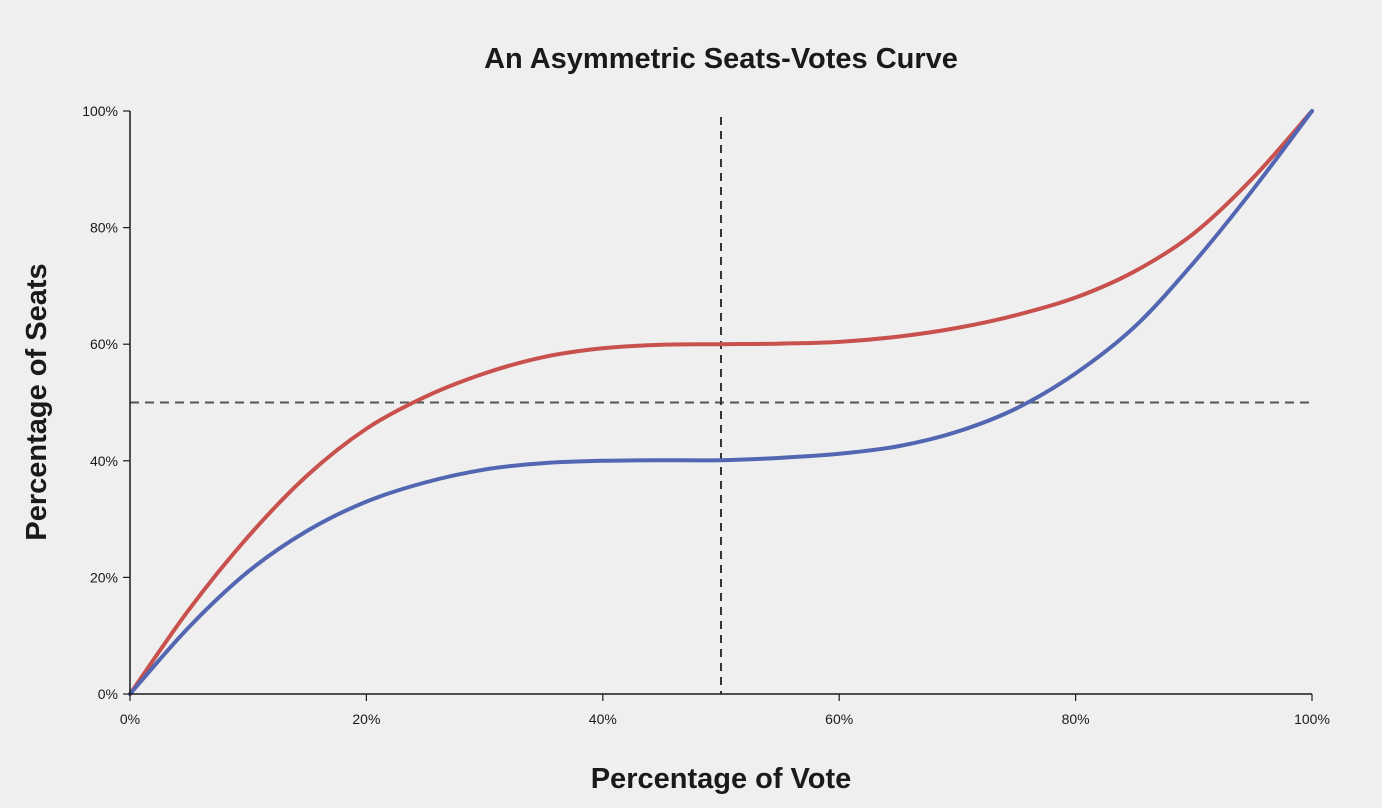  I want to click on y-axis-ticks: 0% 20% 40% 60% 80% 100%, so click(106, 402).